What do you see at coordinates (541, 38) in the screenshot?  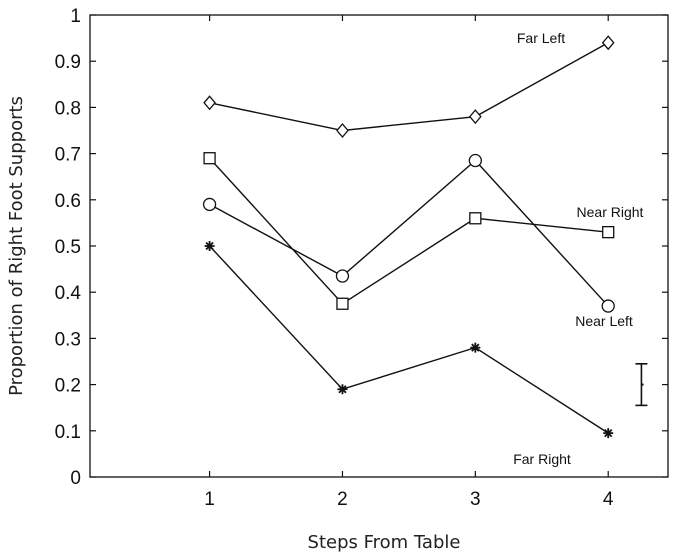 I see `series-label-far-left: Far Left` at bounding box center [541, 38].